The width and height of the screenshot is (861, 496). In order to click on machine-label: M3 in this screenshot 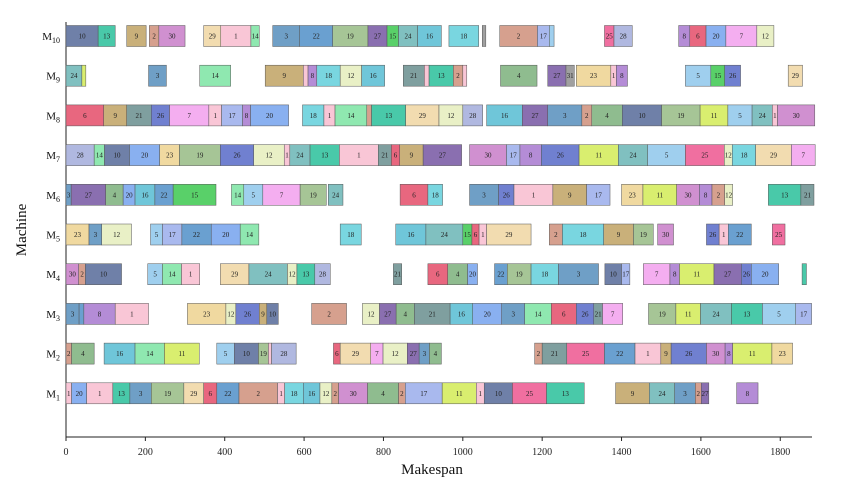, I will do `click(53, 316)`.